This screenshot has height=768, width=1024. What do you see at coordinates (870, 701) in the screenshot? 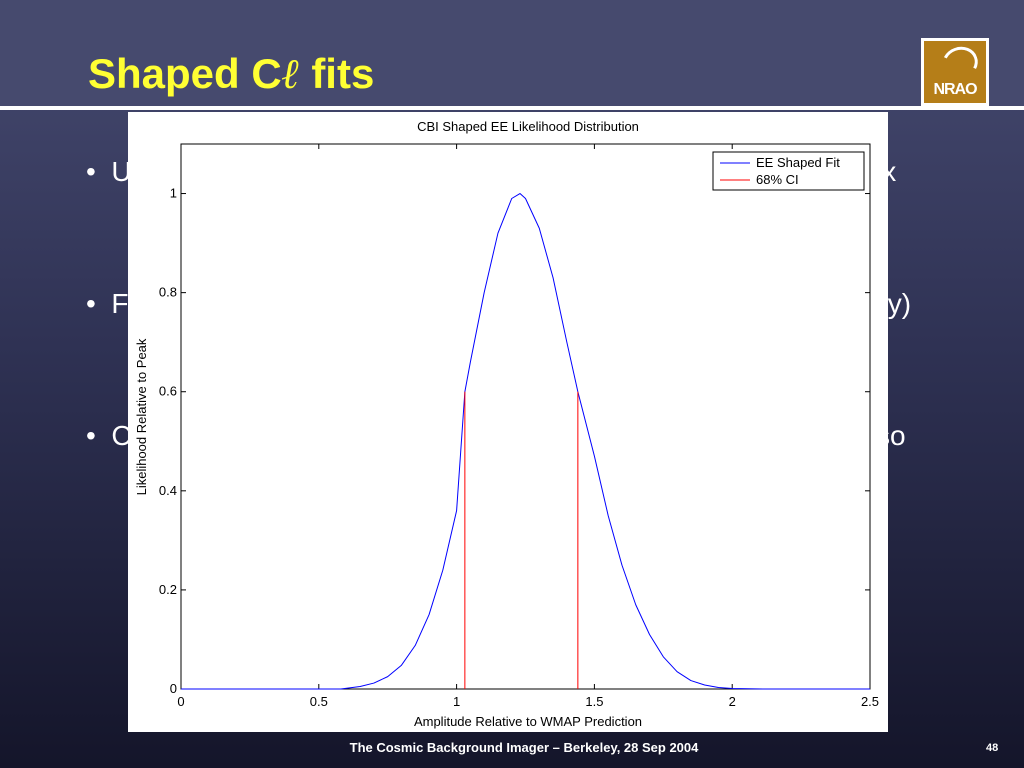
I see `x-tick-label: 2.5` at bounding box center [870, 701].